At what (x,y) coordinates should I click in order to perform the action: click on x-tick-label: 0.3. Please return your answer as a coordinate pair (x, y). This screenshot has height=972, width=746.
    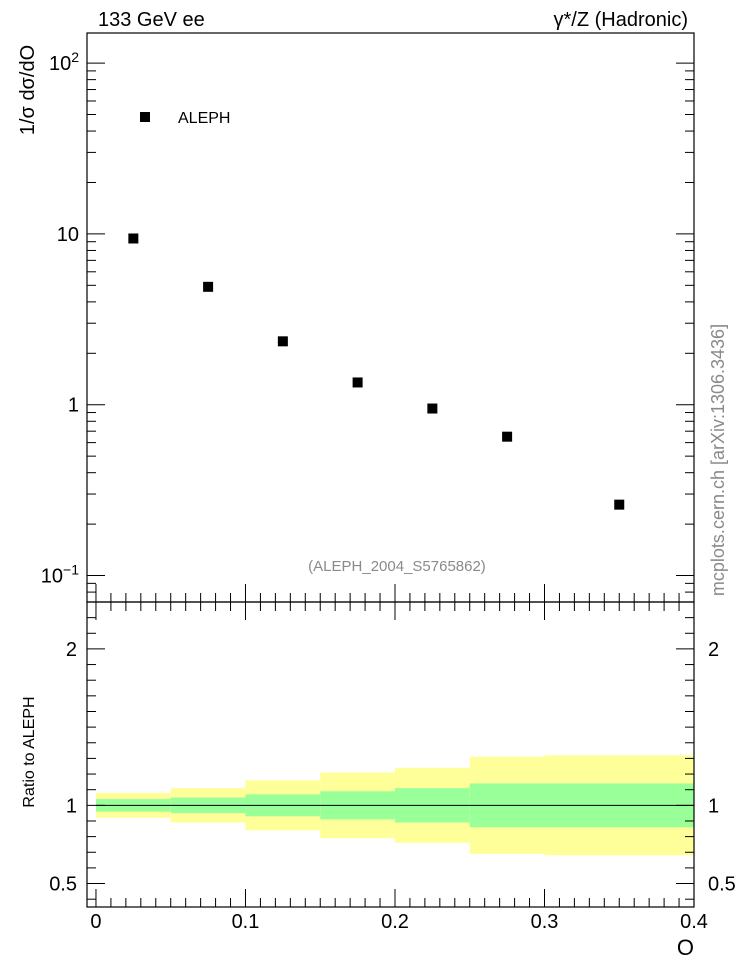
    Looking at the image, I should click on (545, 922).